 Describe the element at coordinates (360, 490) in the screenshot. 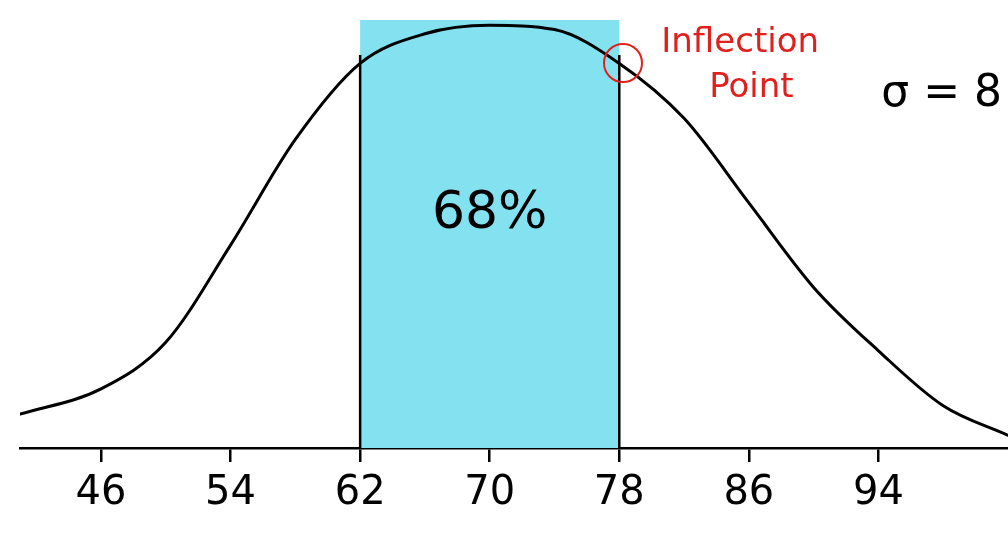

I see `x-tick-label: 62` at that location.